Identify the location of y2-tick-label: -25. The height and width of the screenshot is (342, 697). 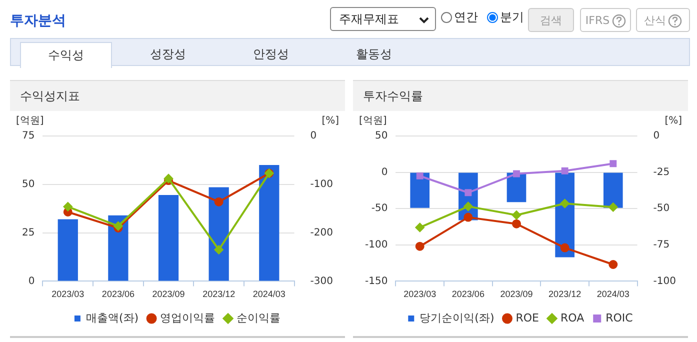
(661, 172).